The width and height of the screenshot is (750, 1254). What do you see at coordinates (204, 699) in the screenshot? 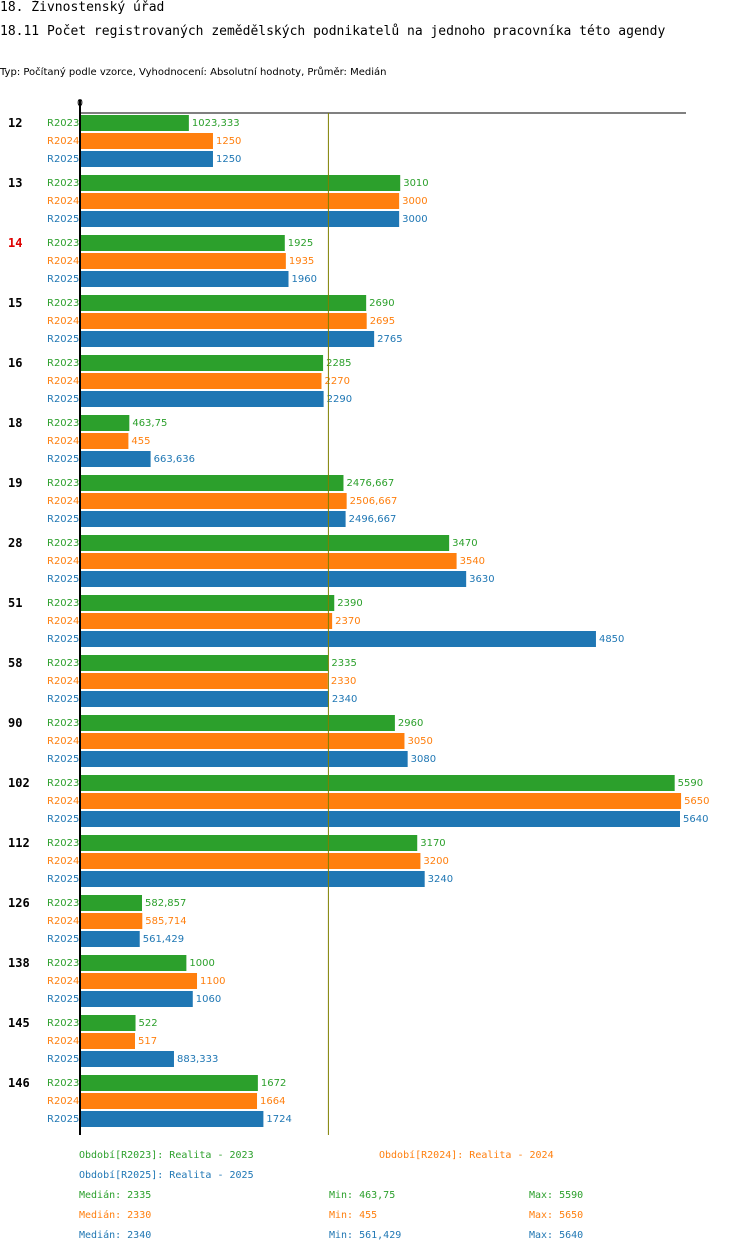
I see `bar-58-R2025` at bounding box center [204, 699].